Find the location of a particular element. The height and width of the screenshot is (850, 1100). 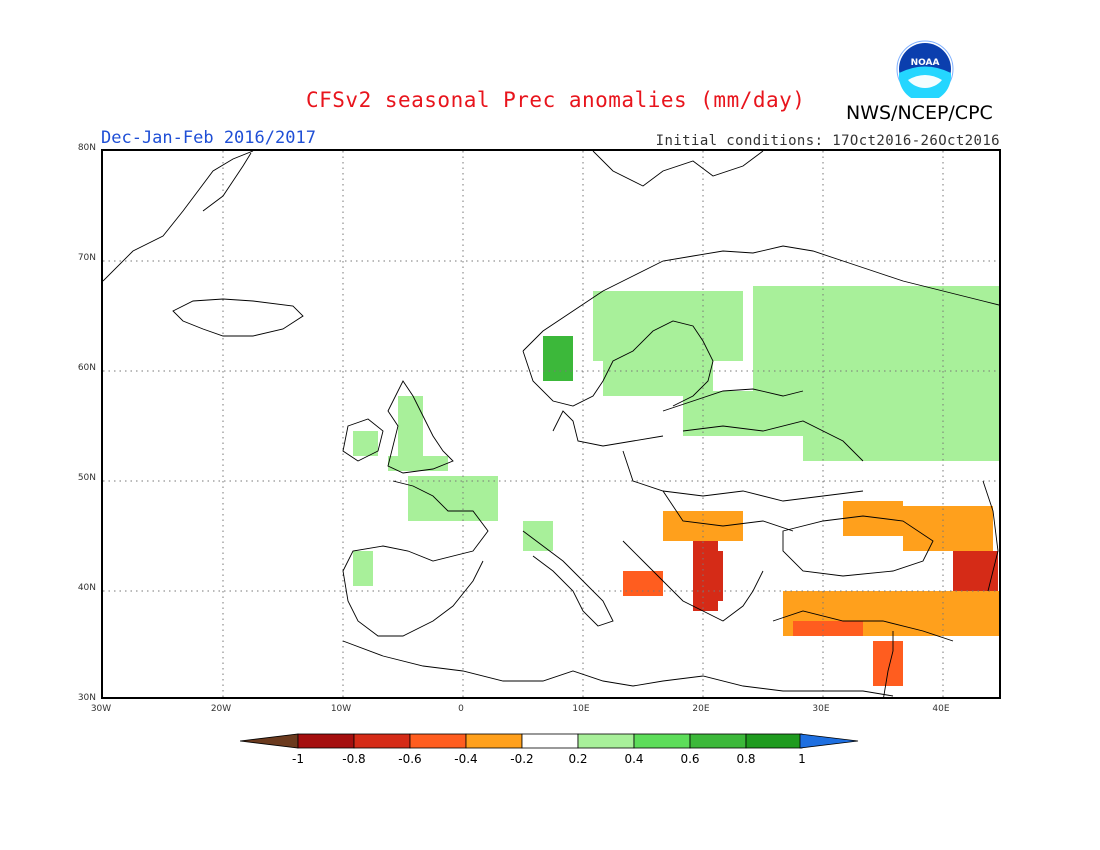

lat-label-60n: 60N is located at coordinates (86, 368).